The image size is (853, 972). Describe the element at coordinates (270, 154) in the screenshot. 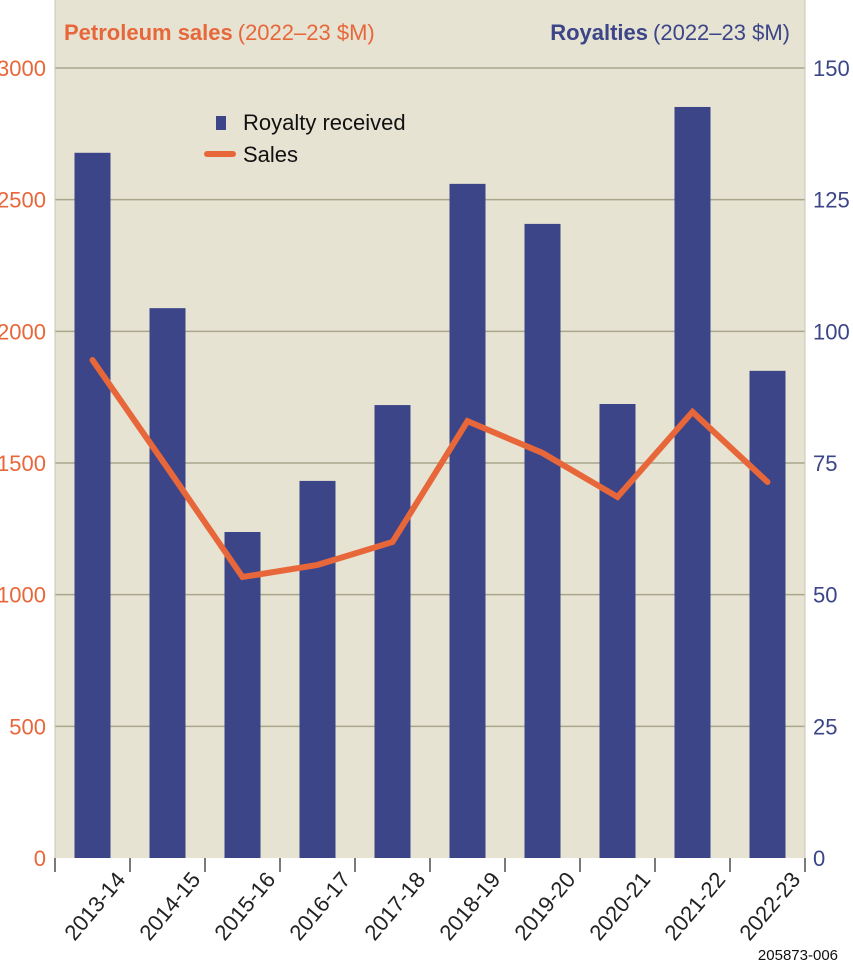

I see `legend-label-sales: Sales` at that location.